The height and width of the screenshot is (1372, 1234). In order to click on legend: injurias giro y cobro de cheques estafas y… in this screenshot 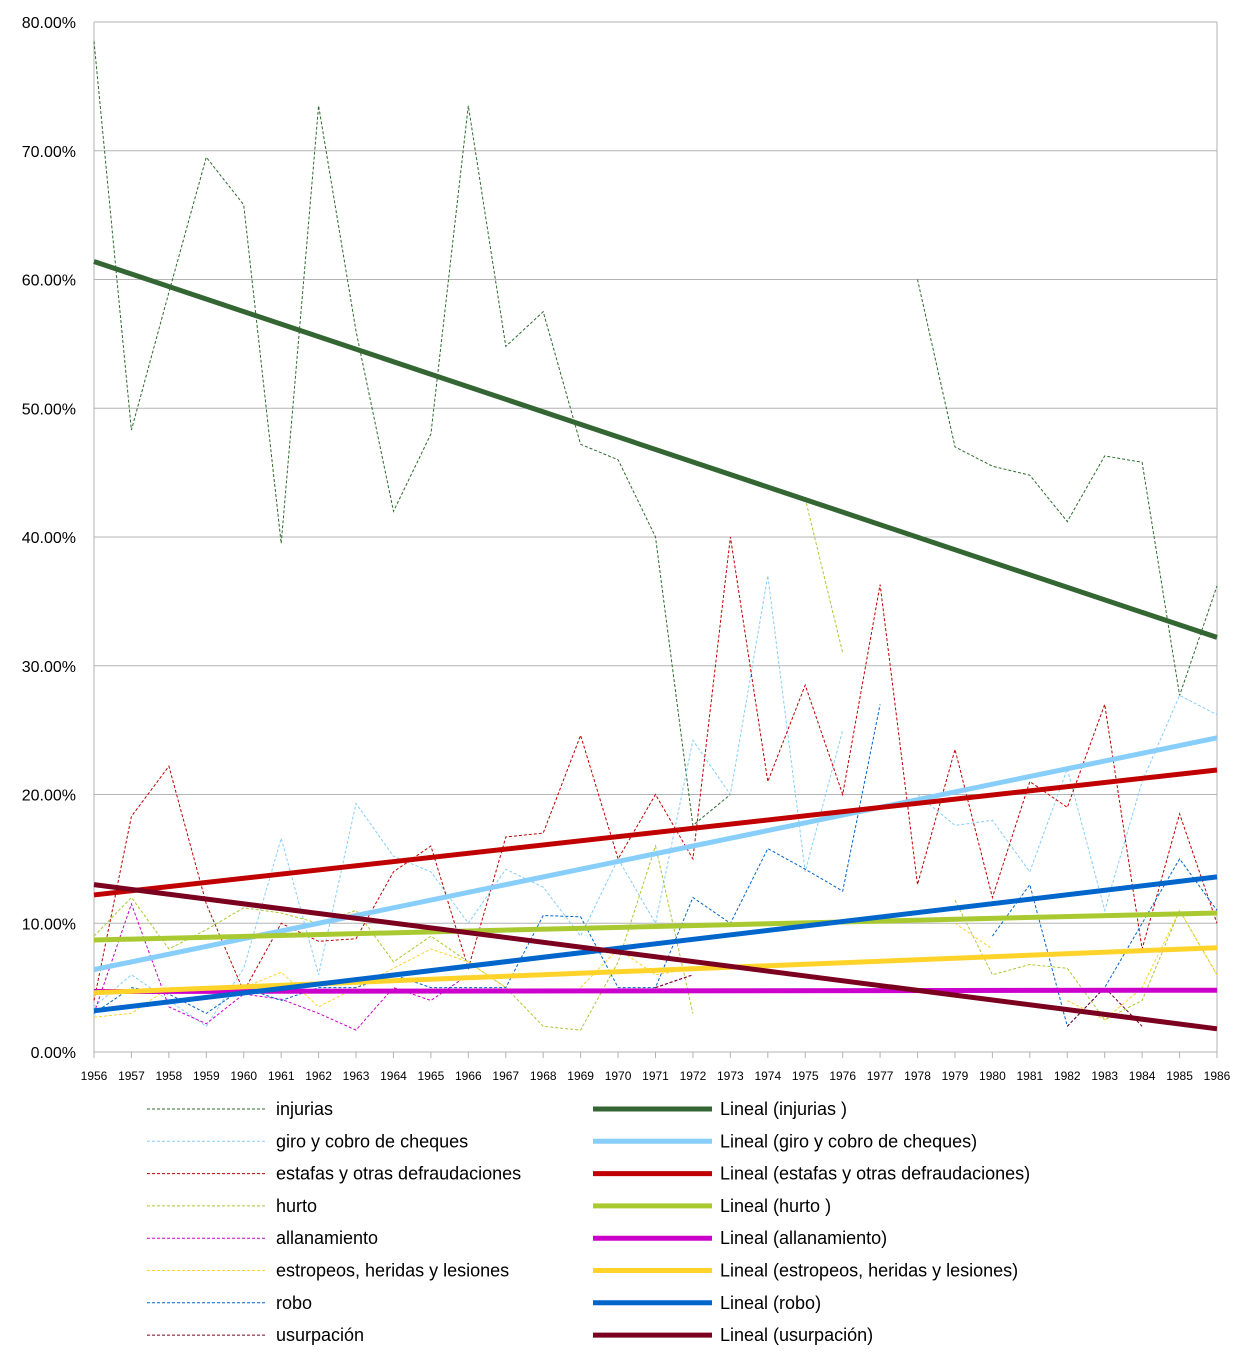, I will do `click(588, 1222)`.